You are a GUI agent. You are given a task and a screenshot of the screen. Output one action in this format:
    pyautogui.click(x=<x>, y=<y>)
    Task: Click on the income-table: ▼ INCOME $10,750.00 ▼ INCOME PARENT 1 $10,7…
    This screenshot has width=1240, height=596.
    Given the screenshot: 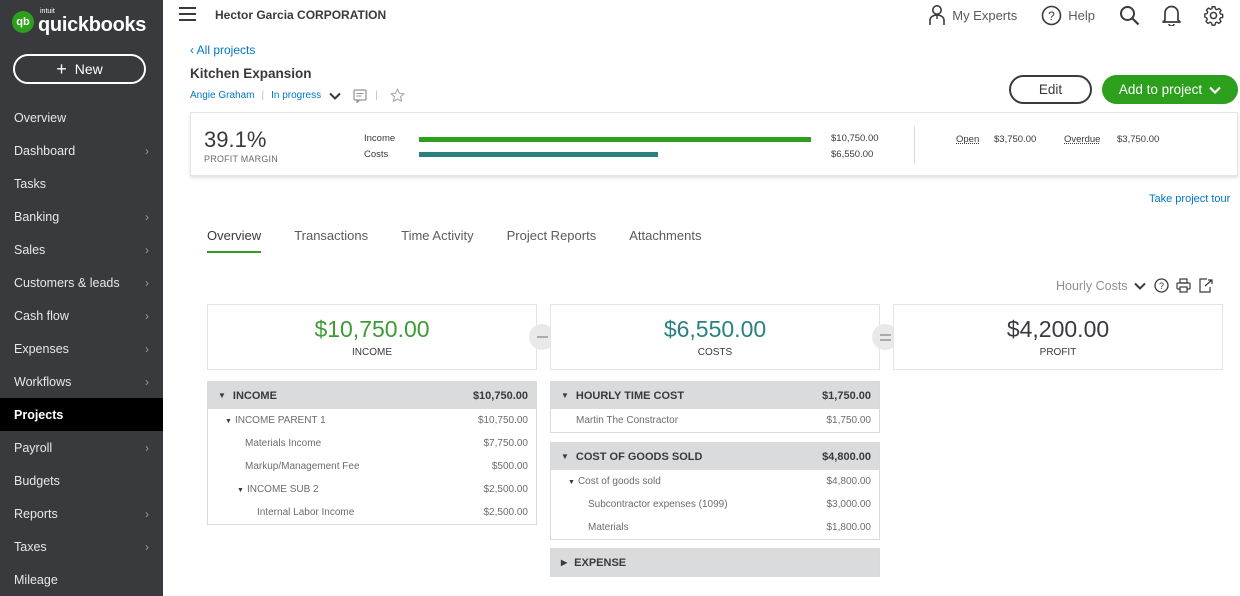 What is the action you would take?
    pyautogui.click(x=372, y=453)
    